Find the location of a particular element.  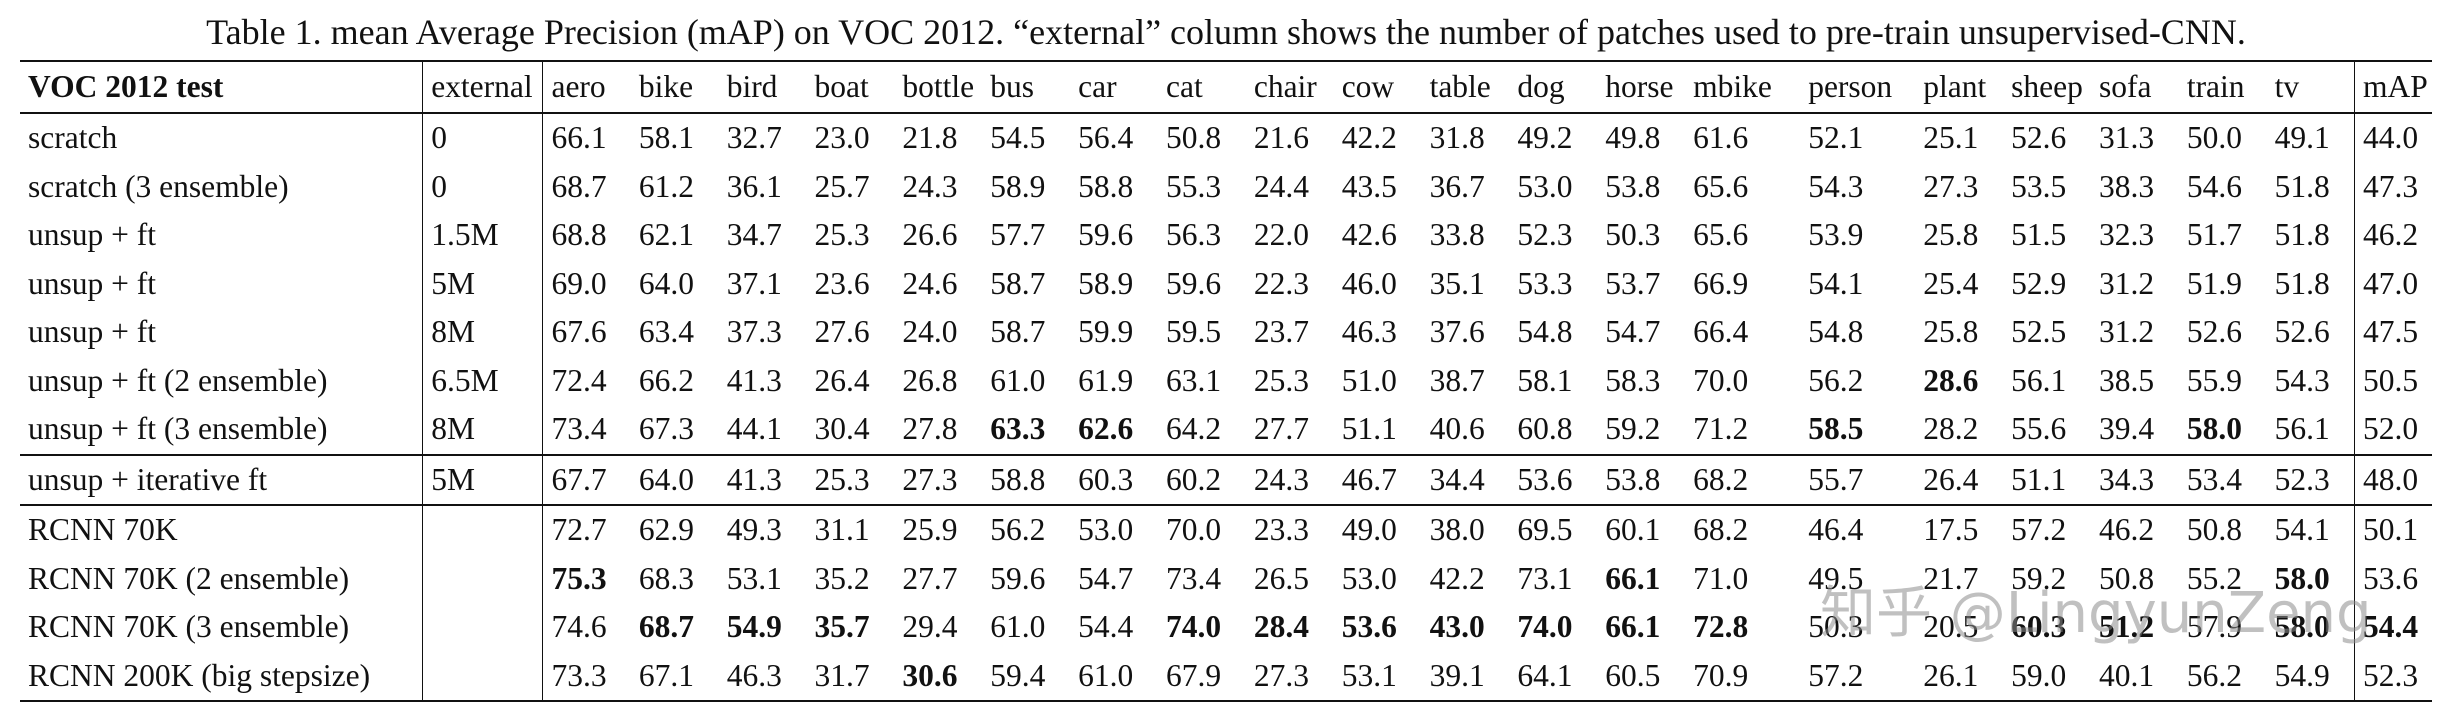

row-value: 27.7 is located at coordinates (1289, 430).